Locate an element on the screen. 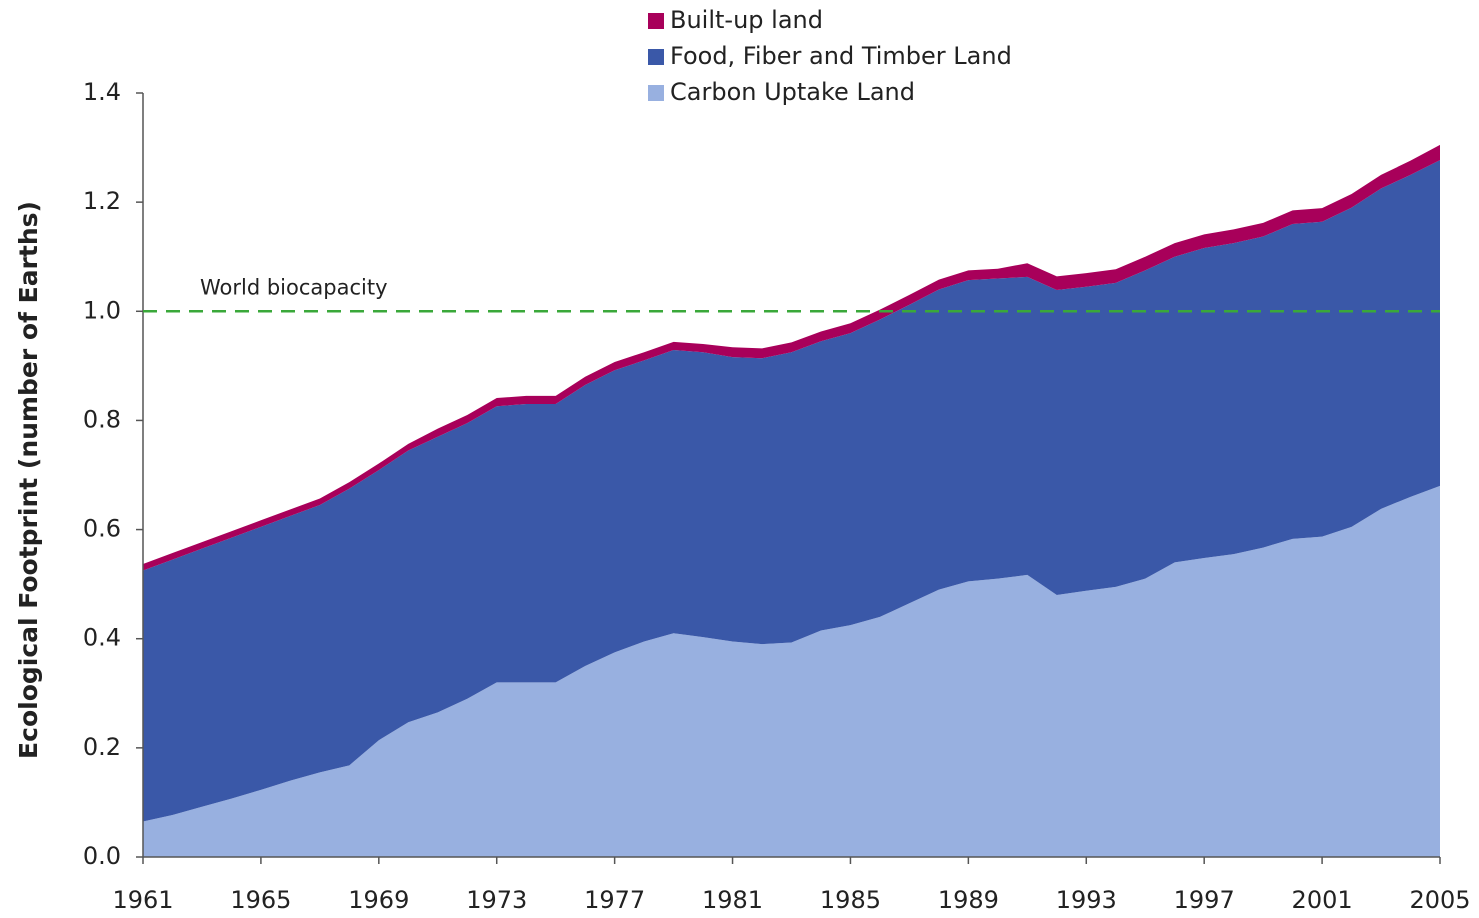 The image size is (1479, 918). legend-label: Carbon Uptake Land is located at coordinates (792, 92).